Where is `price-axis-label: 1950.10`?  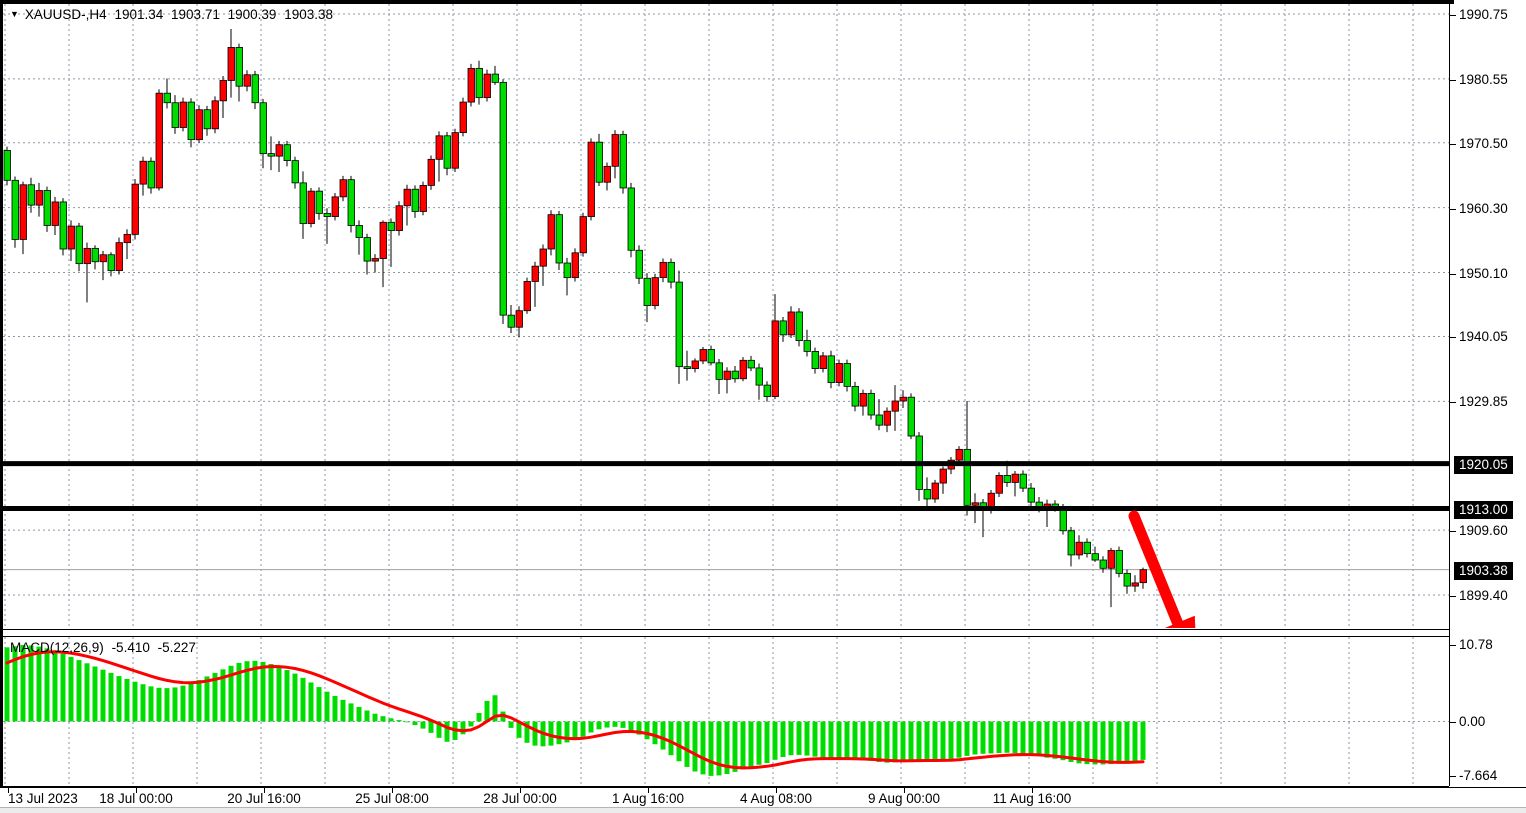
price-axis-label: 1950.10 is located at coordinates (1483, 273).